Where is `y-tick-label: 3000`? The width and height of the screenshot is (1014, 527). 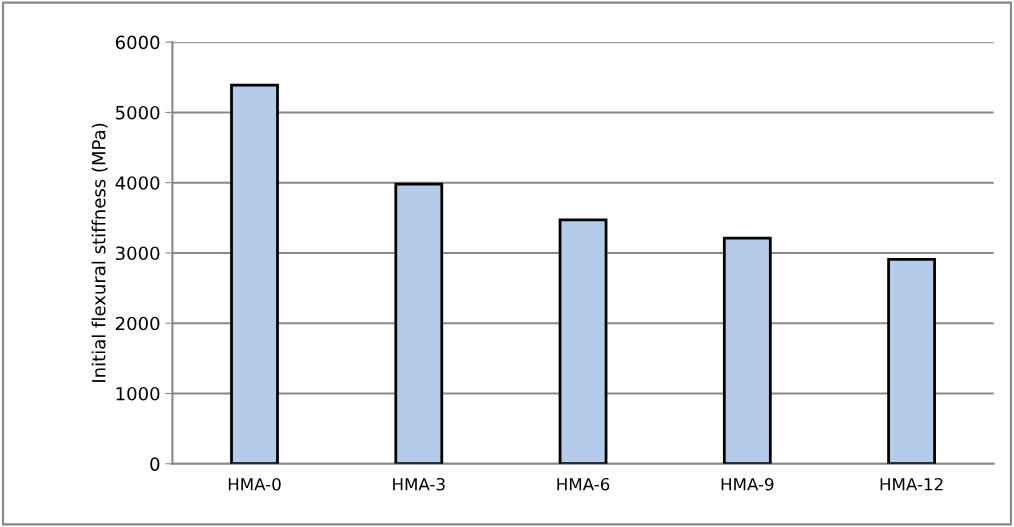
y-tick-label: 3000 is located at coordinates (138, 253).